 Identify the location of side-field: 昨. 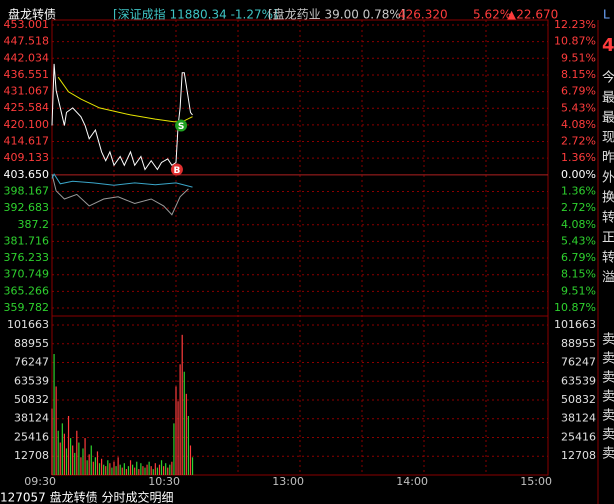
(608, 158).